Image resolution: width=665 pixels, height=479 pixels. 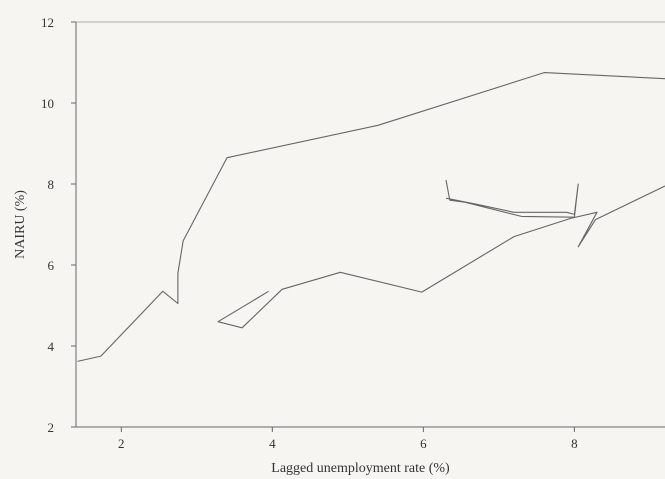 I want to click on y-axis-title: NAIRU (%), so click(x=20, y=224).